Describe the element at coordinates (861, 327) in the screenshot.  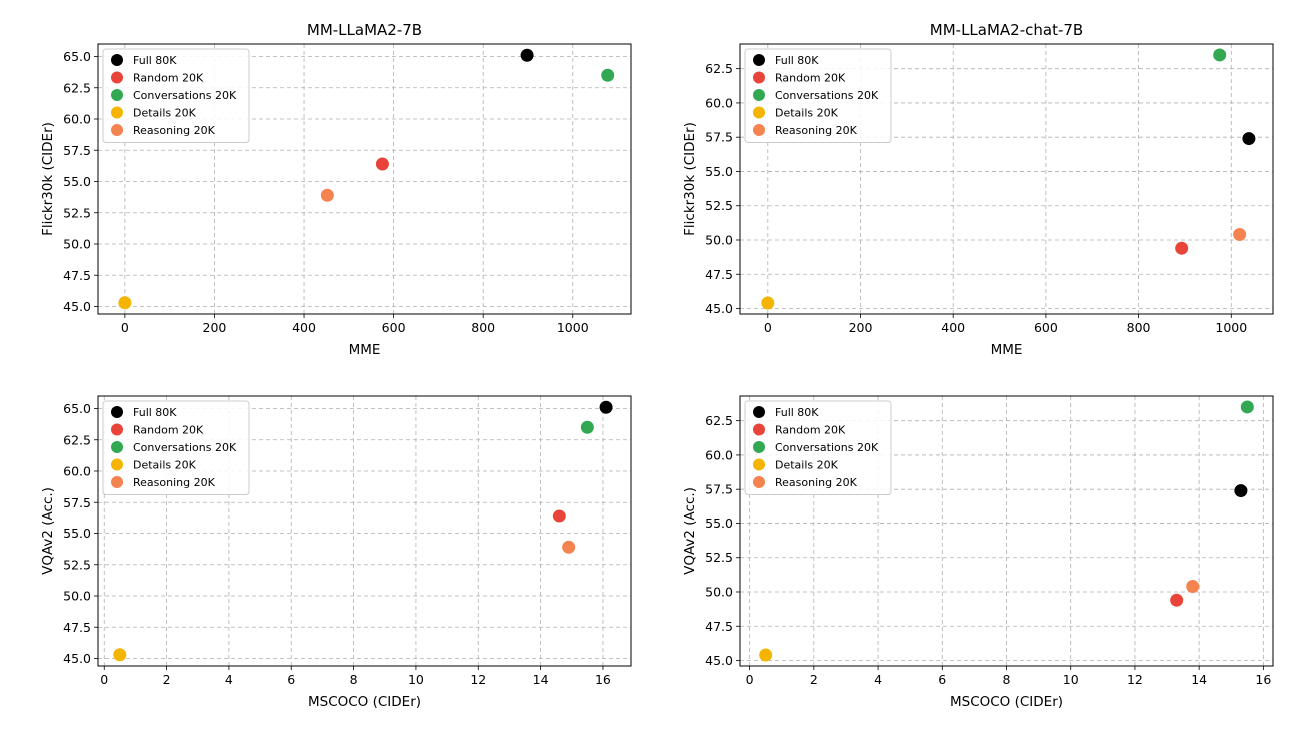
I see `x-tick-label: 200` at that location.